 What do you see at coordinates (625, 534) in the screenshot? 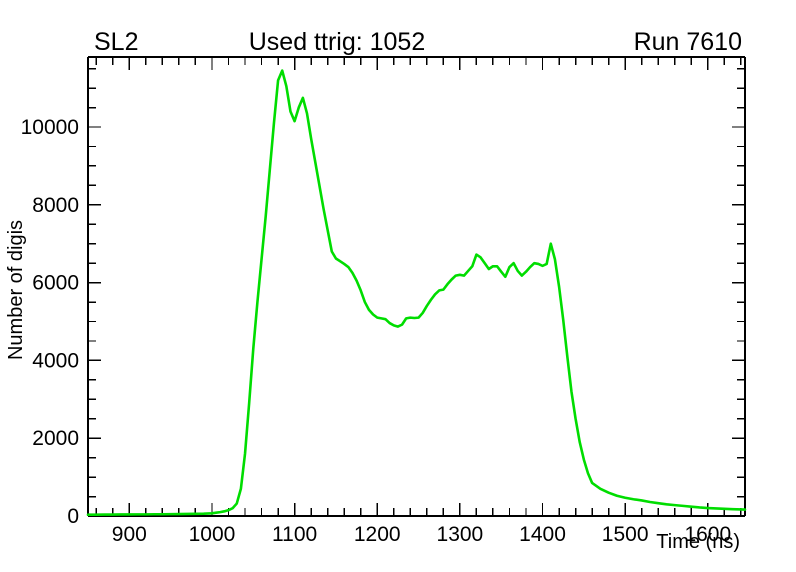
I see `x-axis-tick-label: 1500` at bounding box center [625, 534].